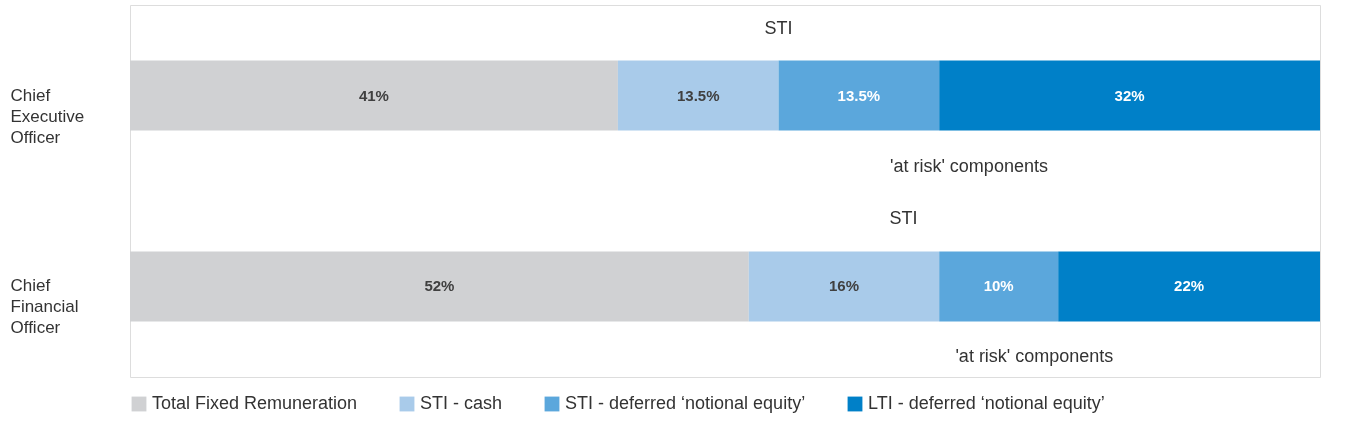  I want to click on y-tick-label: Chief Financial Officer, so click(44, 307).